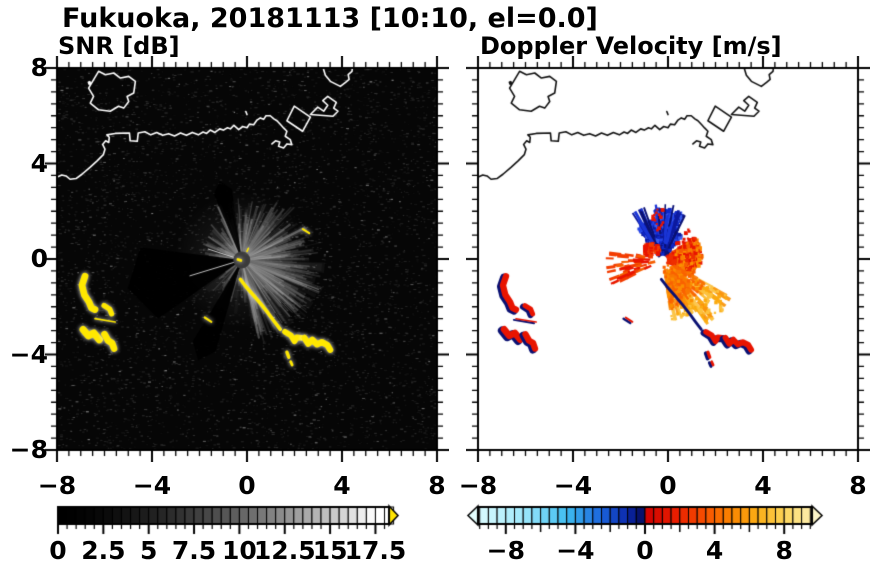 This screenshot has height=570, width=870. I want to click on y-tick-label: 0, so click(39, 258).